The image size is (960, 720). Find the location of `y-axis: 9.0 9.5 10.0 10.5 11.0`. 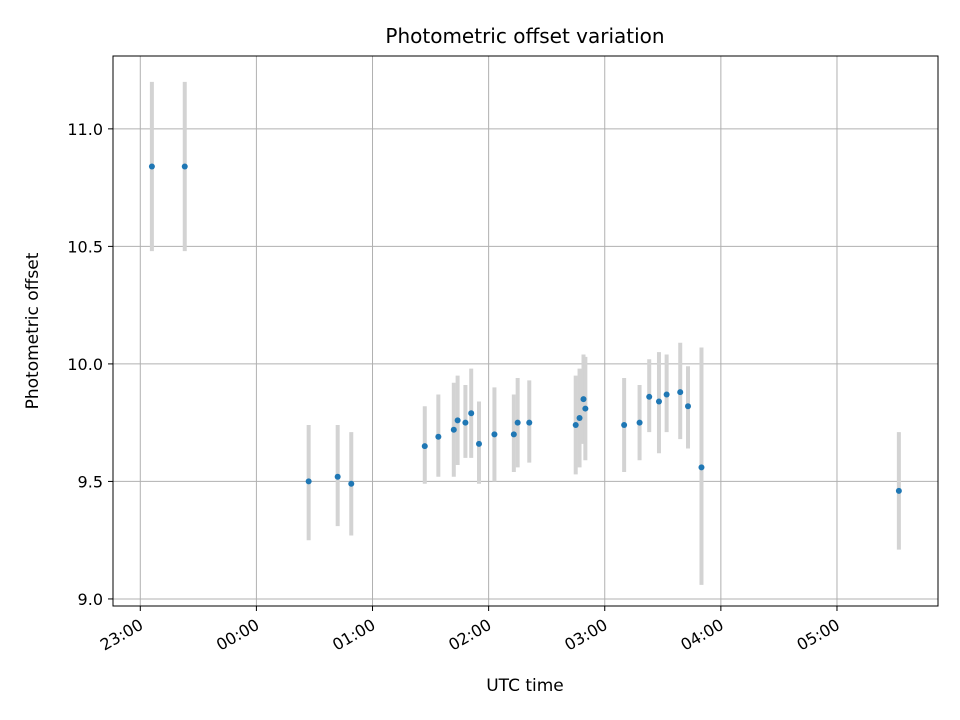

y-axis: 9.0 9.5 10.0 10.5 11.0 is located at coordinates (90, 364).